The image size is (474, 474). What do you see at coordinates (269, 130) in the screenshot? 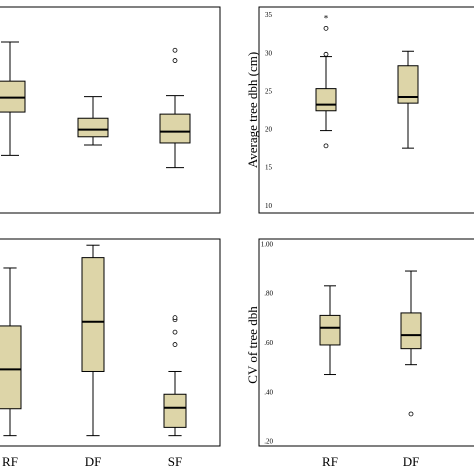
I see `y-tick-label: 20` at bounding box center [269, 130].